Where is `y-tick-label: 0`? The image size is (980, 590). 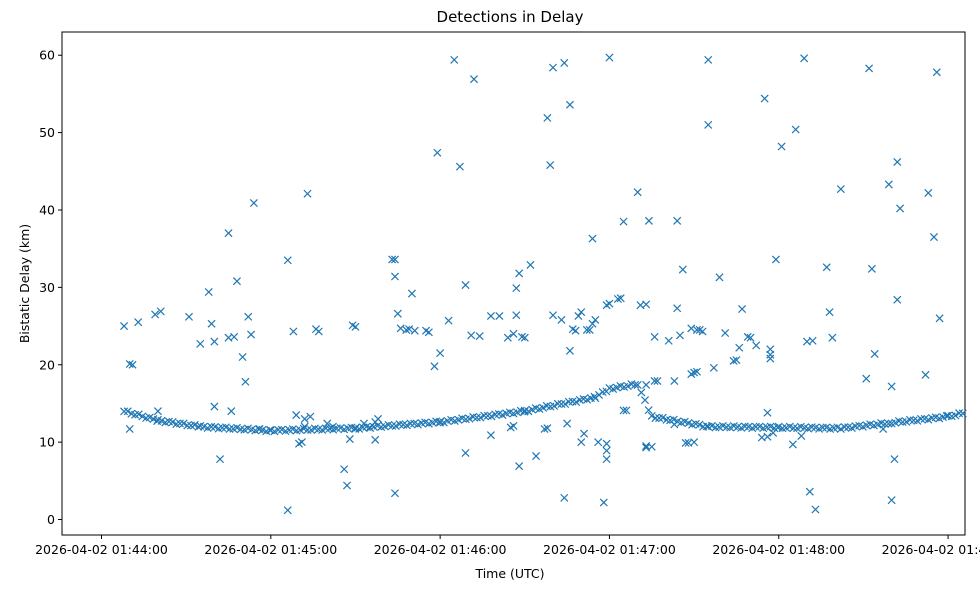 y-tick-label: 0 is located at coordinates (51, 519).